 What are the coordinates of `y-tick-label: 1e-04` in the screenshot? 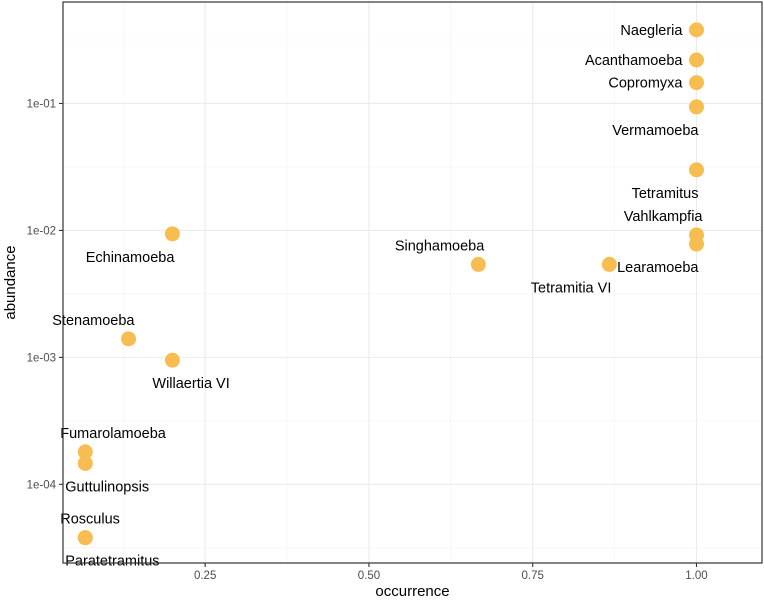 It's located at (42, 485).